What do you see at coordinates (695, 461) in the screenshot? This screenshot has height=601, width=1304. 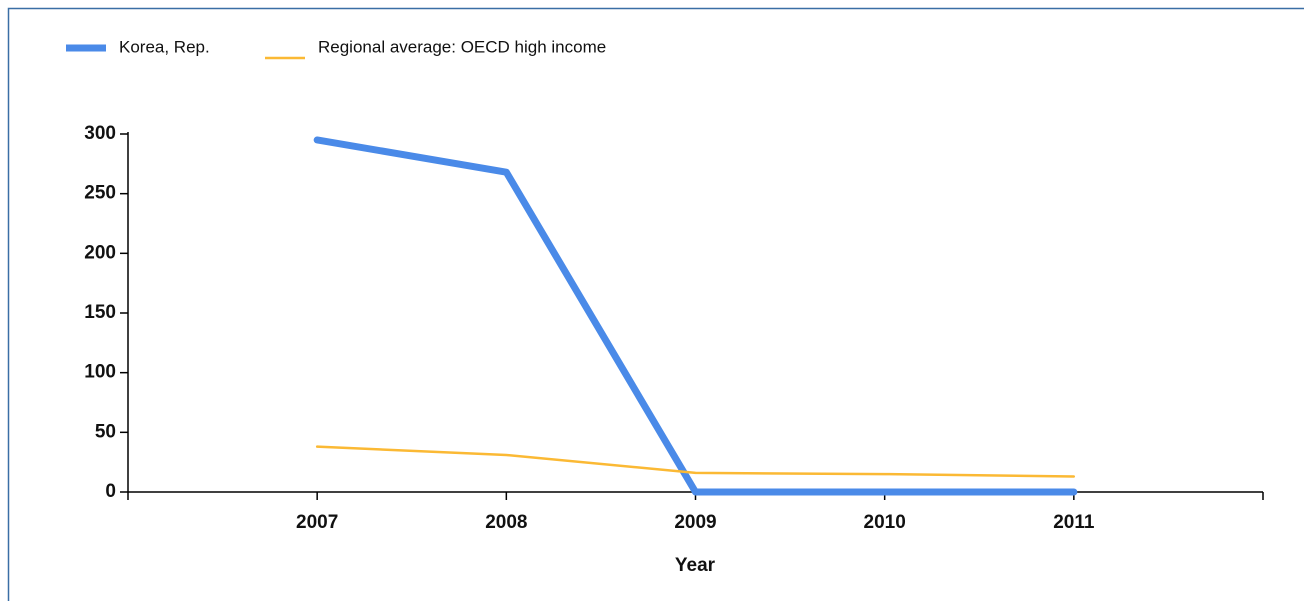 I see `series-line` at bounding box center [695, 461].